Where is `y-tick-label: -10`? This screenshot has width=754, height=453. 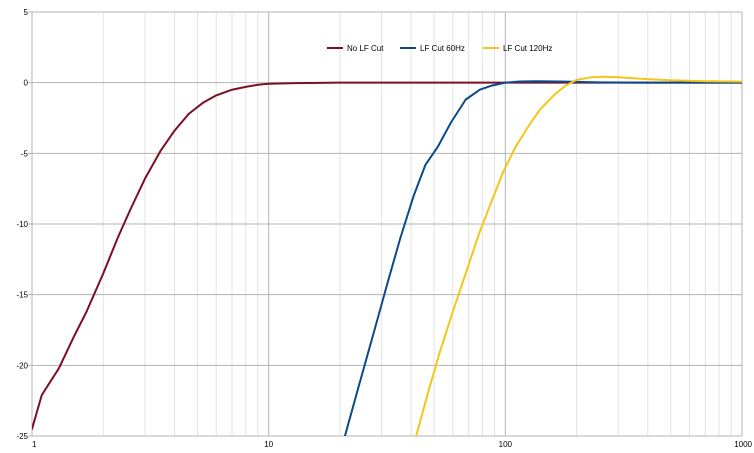 y-tick-label: -10 is located at coordinates (22, 224).